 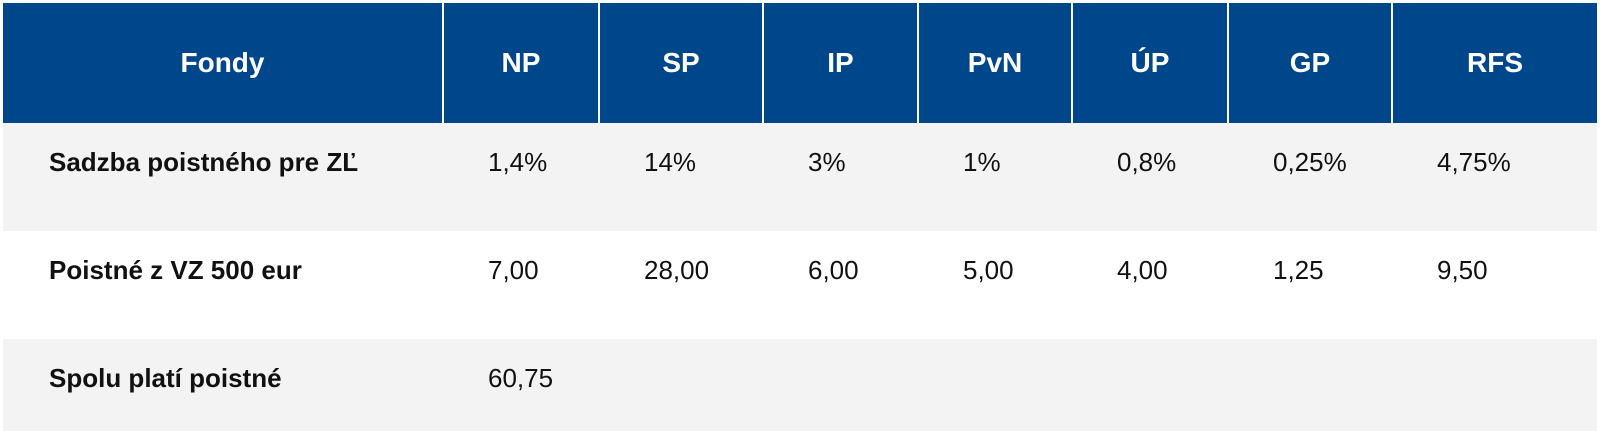 I want to click on row-label: Spolu platí poistné, so click(x=165, y=378).